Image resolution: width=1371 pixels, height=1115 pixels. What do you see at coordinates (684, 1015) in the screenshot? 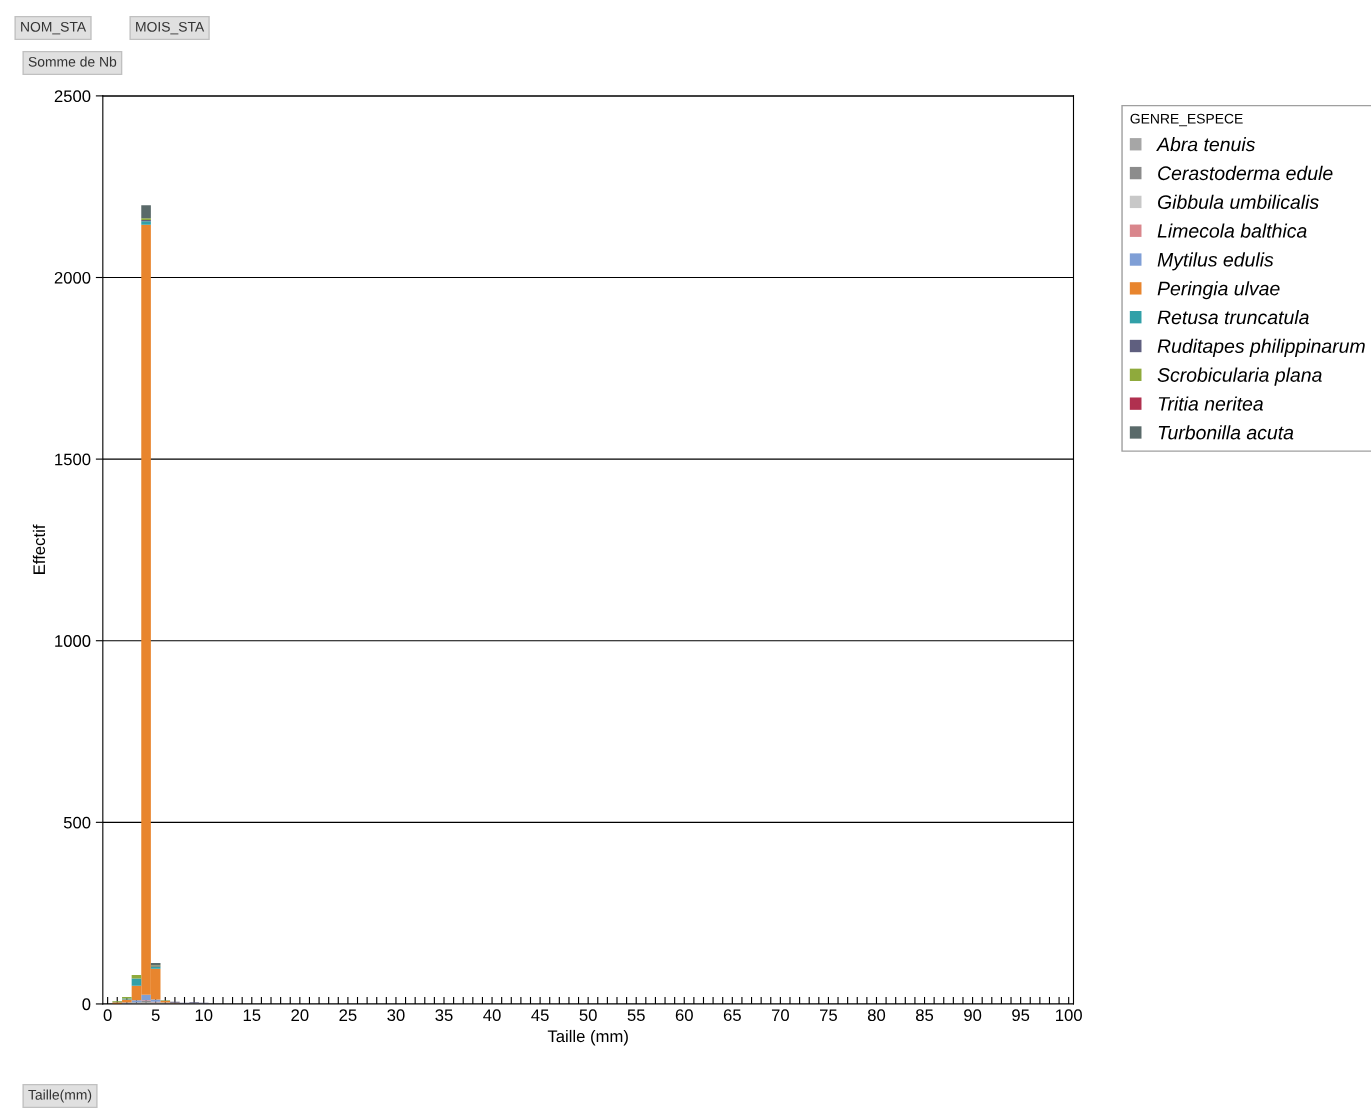
I see `x-tick-label: 60` at bounding box center [684, 1015].